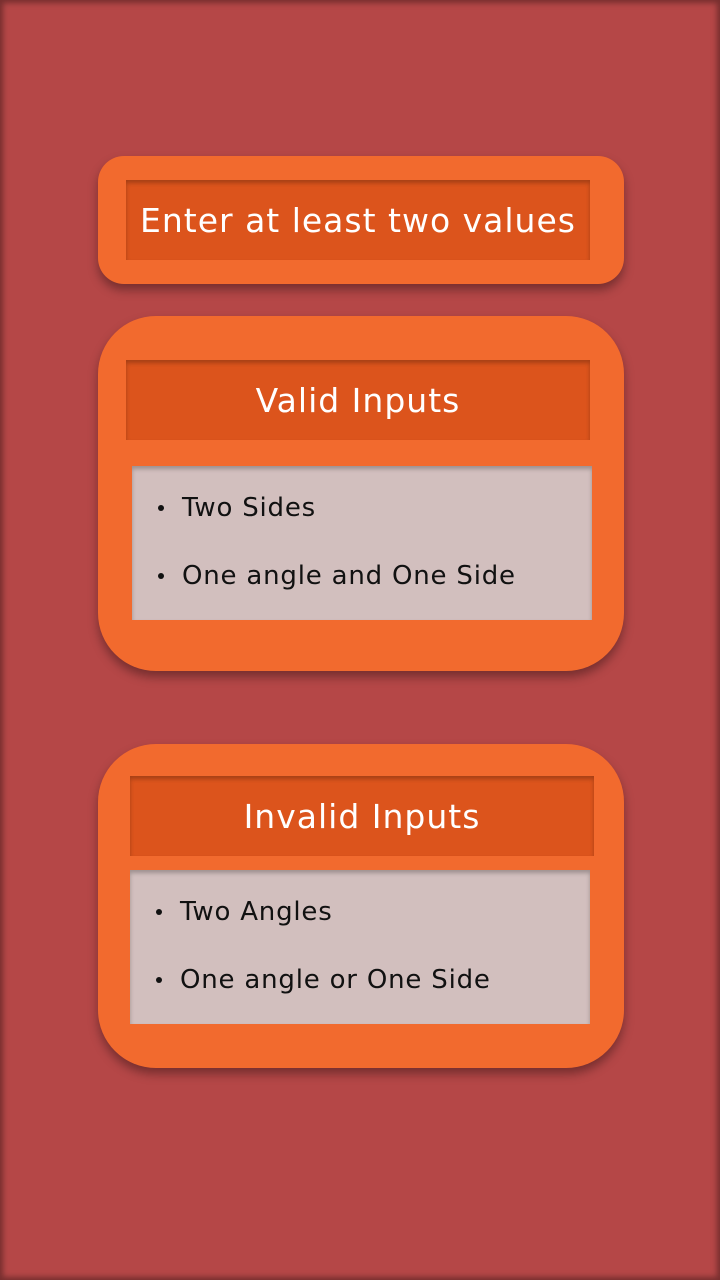 The height and width of the screenshot is (1280, 720). Describe the element at coordinates (362, 508) in the screenshot. I see `list-item: Two Sides` at that location.